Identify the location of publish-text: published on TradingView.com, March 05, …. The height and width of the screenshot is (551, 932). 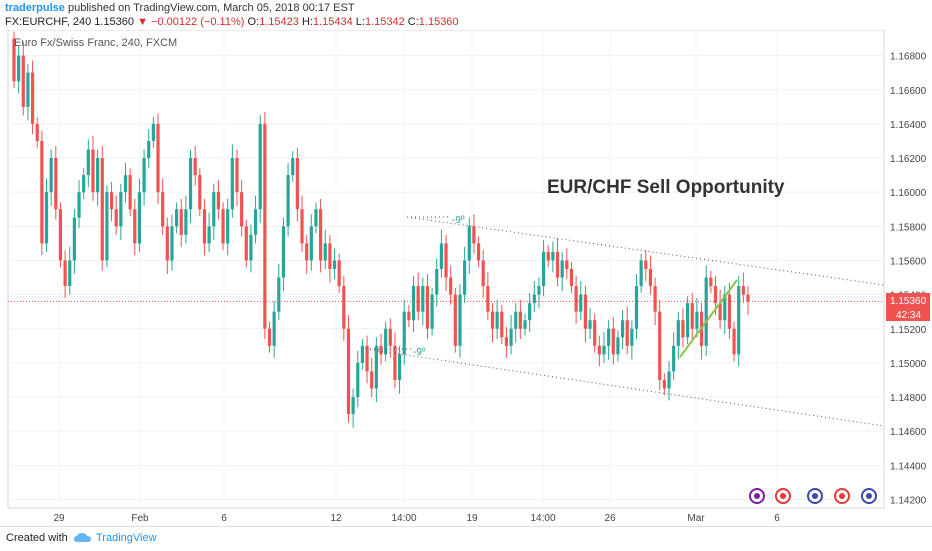
(209, 8).